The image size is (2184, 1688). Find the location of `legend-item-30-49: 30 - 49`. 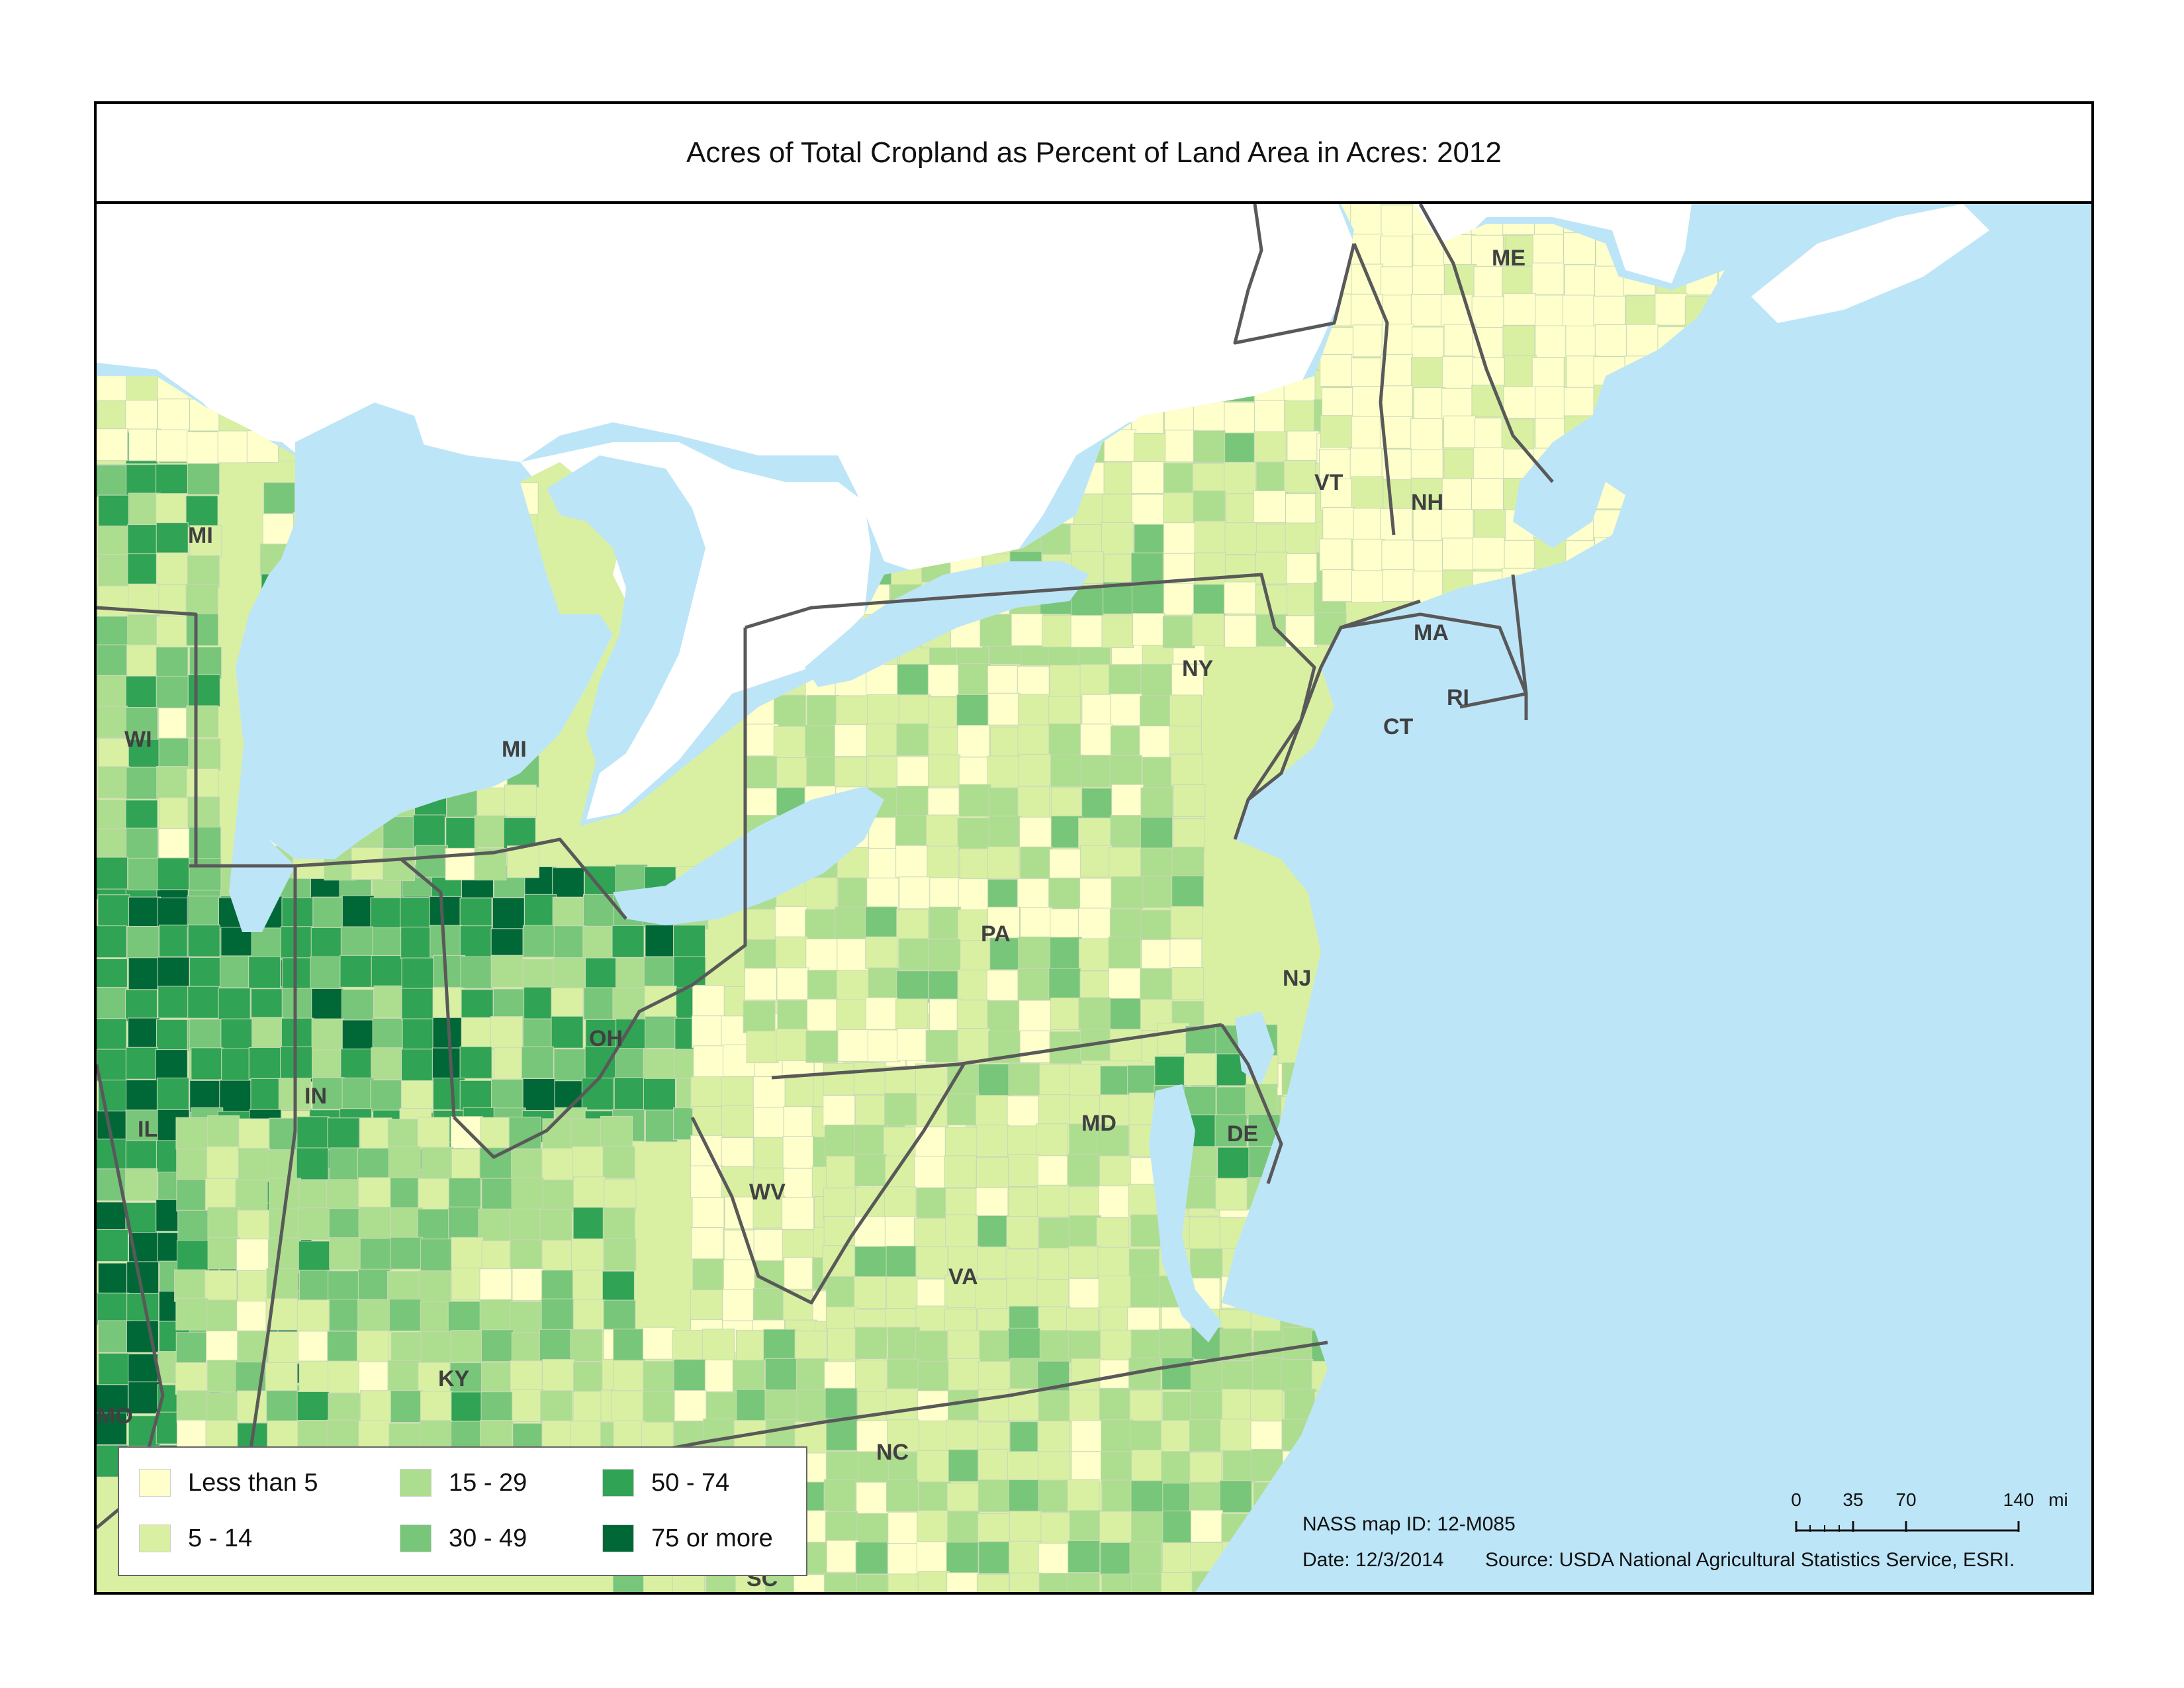

legend-item-30-49: 30 - 49 is located at coordinates (464, 1538).